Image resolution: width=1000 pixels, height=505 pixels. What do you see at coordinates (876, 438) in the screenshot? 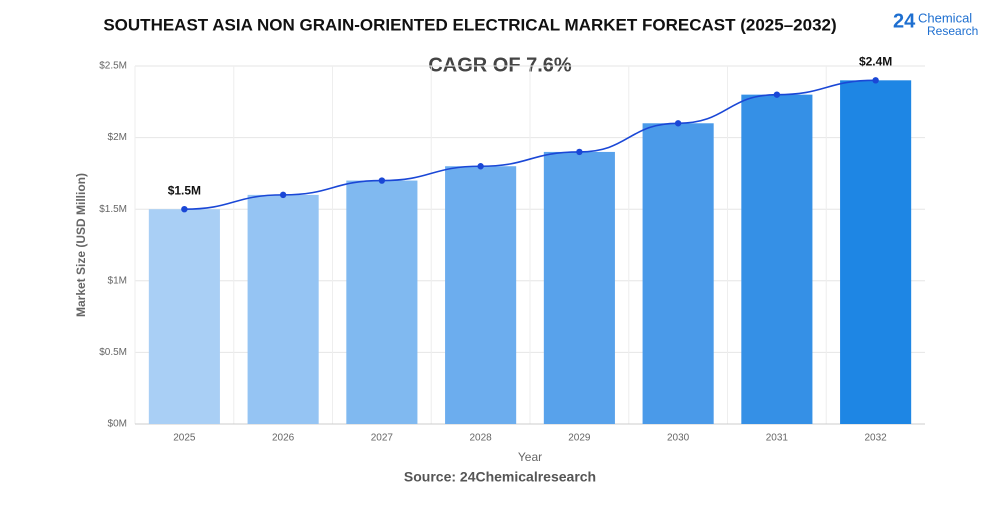
I see `x-tick-label: 2032` at bounding box center [876, 438].